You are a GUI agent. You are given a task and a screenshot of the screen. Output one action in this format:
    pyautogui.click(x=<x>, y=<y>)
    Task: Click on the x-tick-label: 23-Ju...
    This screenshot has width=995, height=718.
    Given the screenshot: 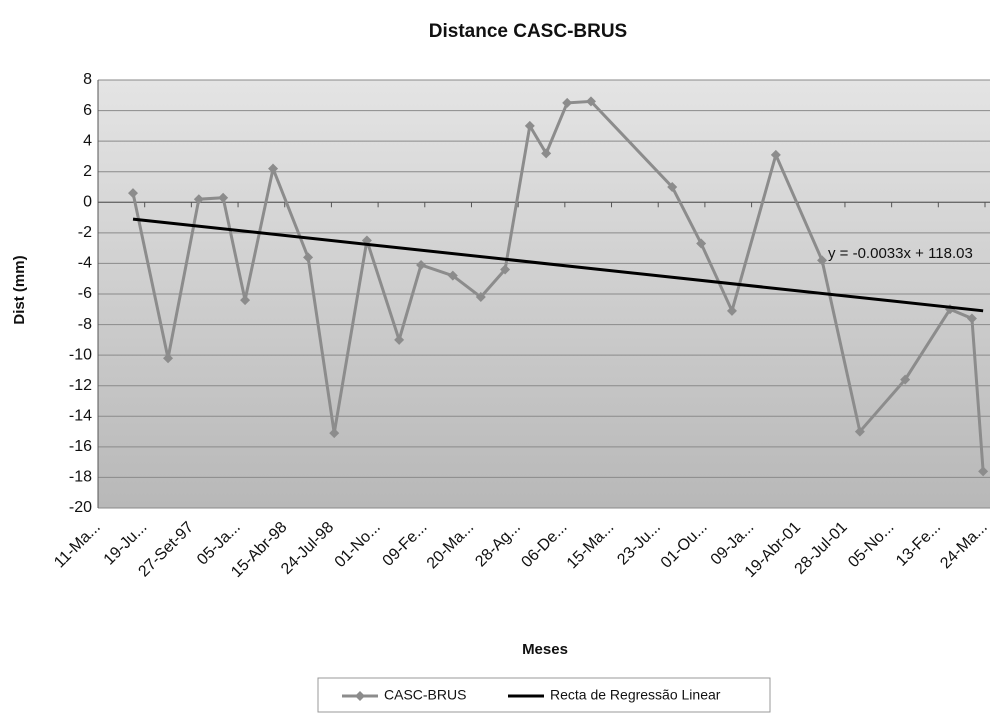 What is the action you would take?
    pyautogui.click(x=639, y=544)
    